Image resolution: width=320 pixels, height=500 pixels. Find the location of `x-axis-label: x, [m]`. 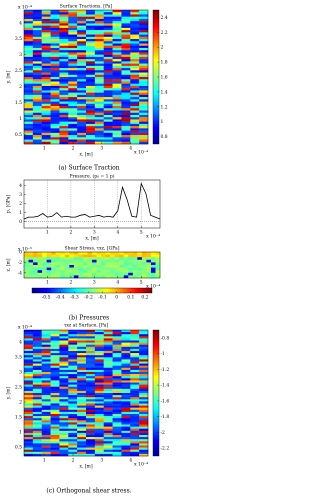

x-axis-label: x, [m] is located at coordinates (85, 155).